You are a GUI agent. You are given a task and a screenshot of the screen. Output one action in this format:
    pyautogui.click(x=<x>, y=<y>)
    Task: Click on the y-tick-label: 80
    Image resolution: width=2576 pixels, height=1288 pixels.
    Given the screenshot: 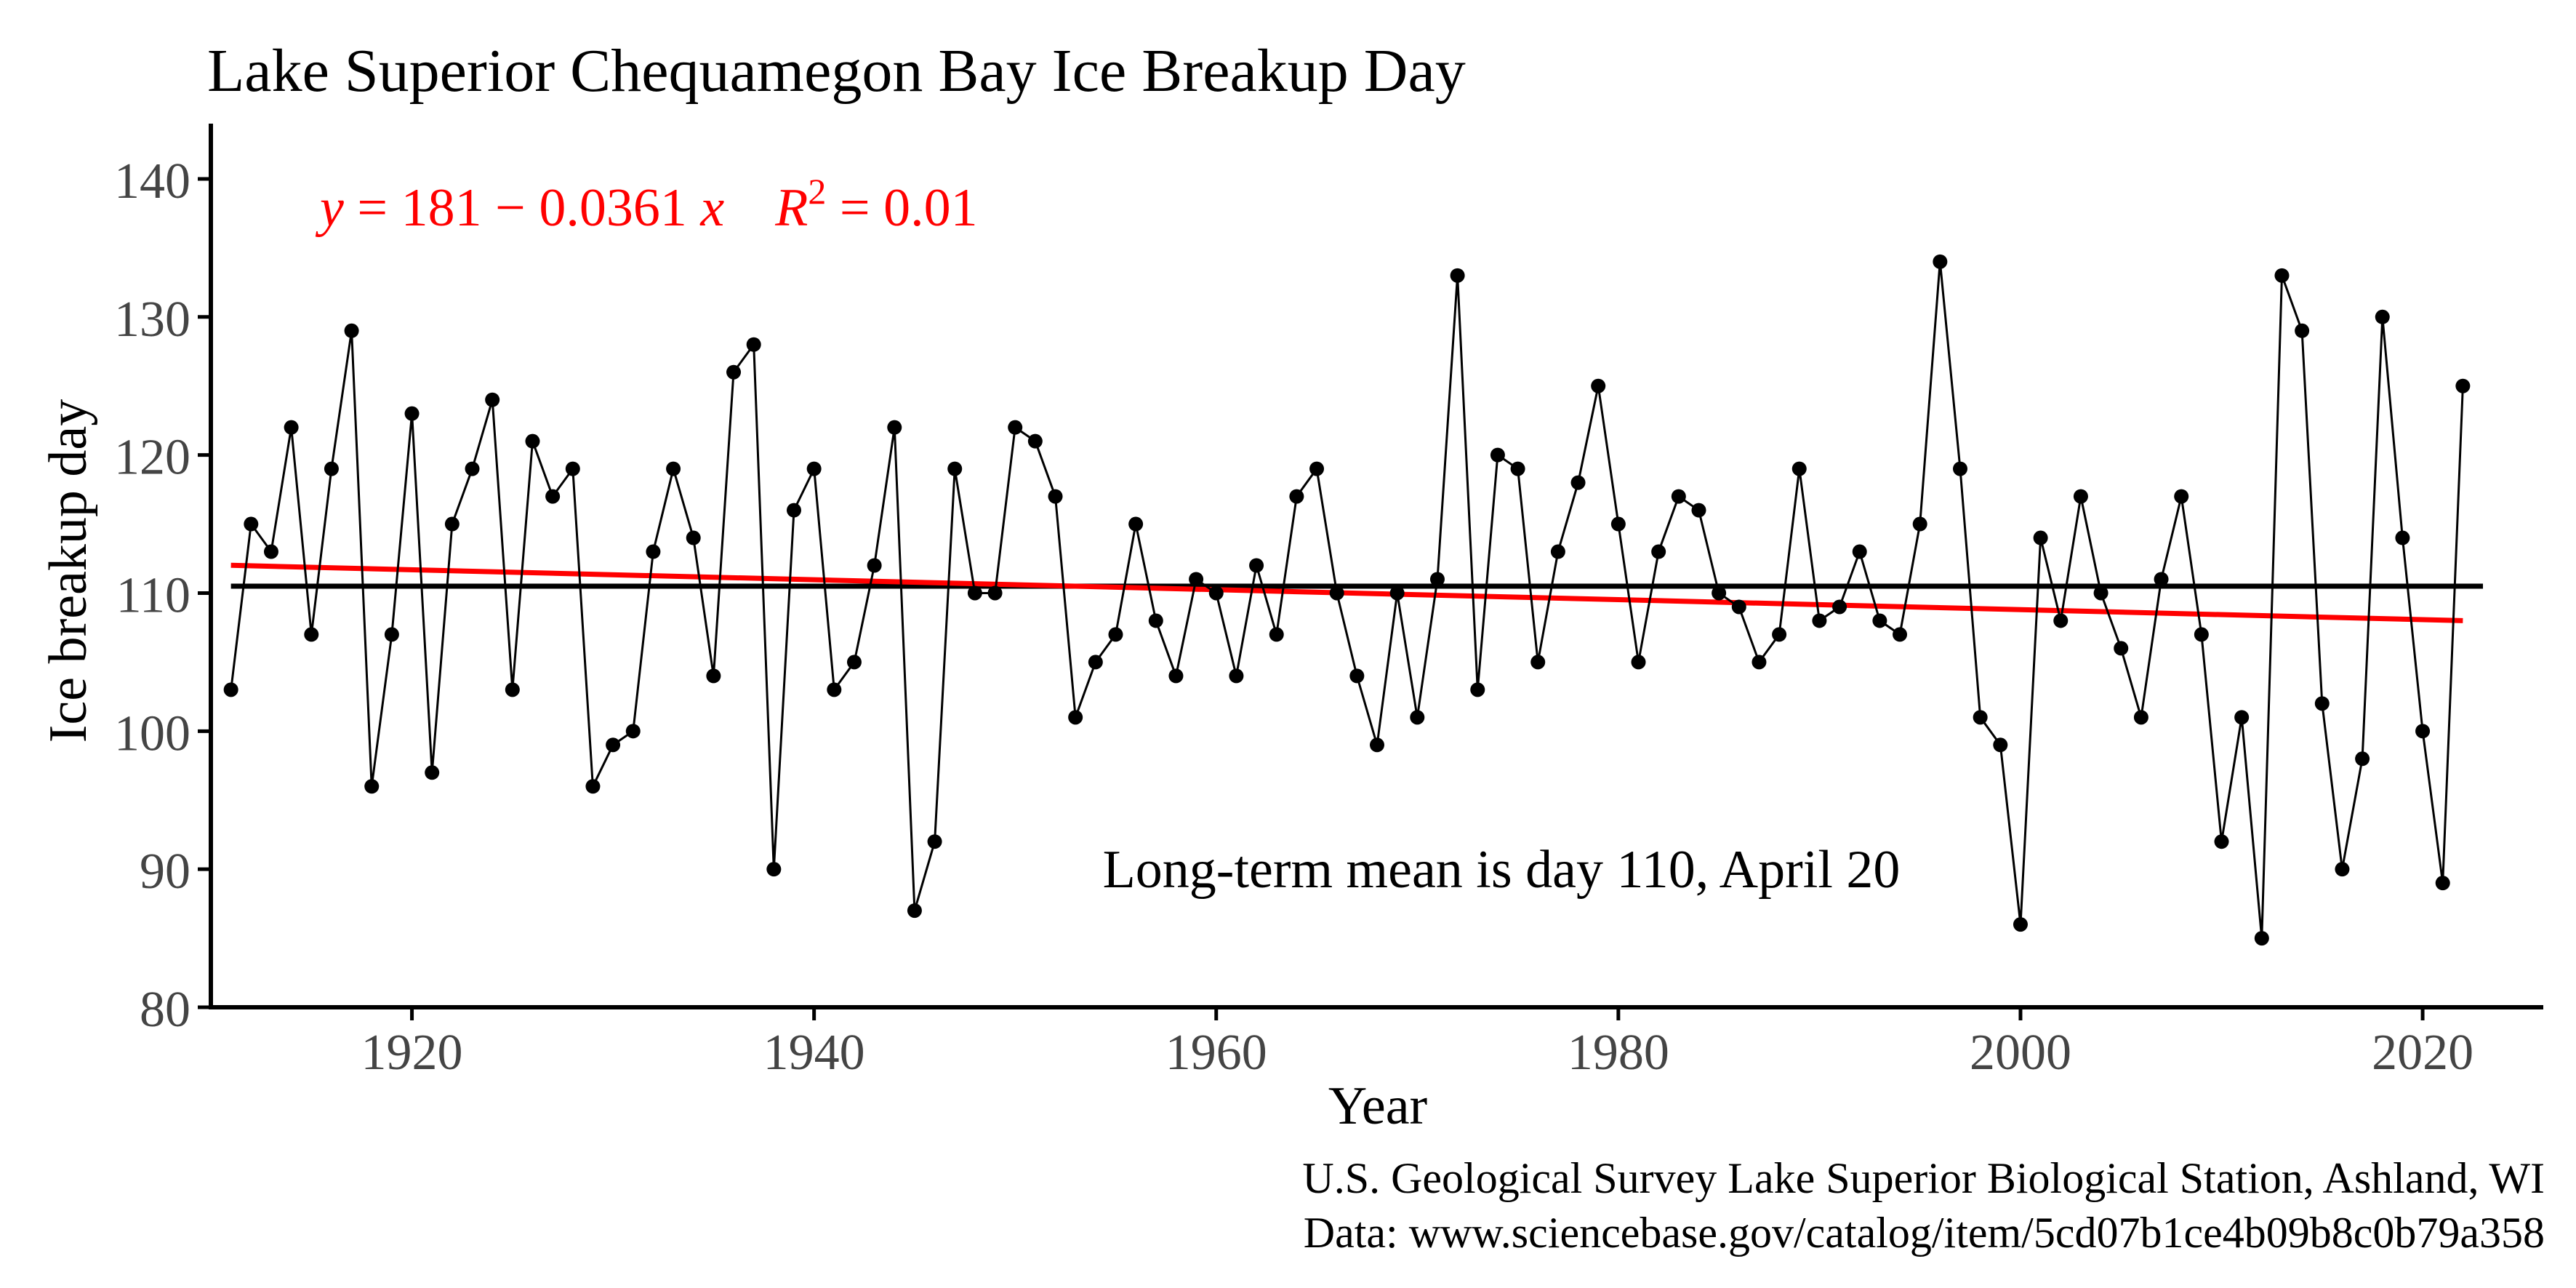 What is the action you would take?
    pyautogui.click(x=165, y=1010)
    